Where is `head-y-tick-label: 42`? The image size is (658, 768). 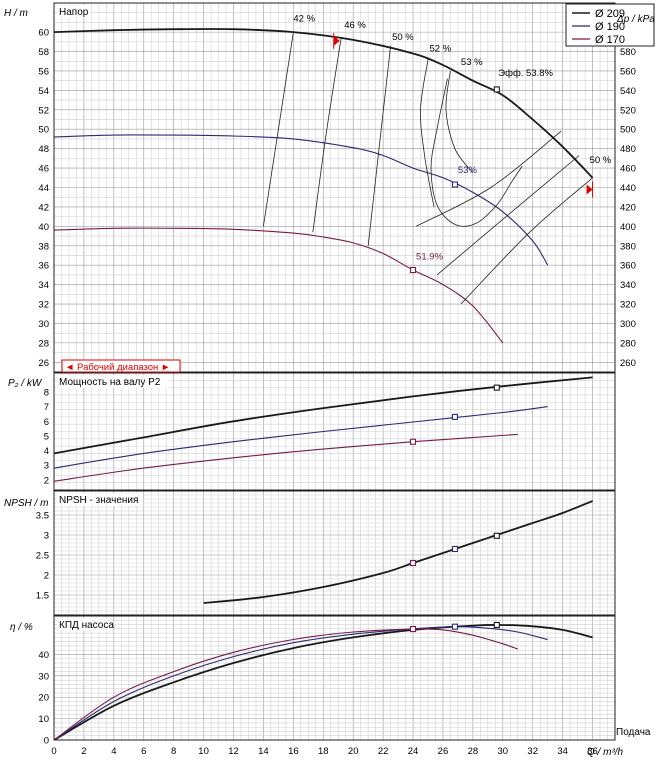
head-y-tick-label: 42 is located at coordinates (43, 207).